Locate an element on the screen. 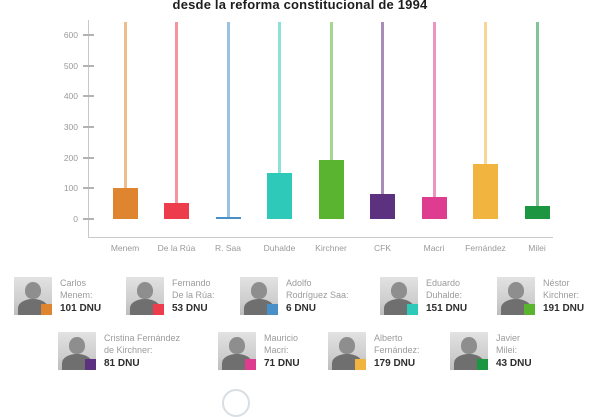 Image resolution: width=600 pixels, height=417 pixels. president-name: Javier Milei: is located at coordinates (508, 344).